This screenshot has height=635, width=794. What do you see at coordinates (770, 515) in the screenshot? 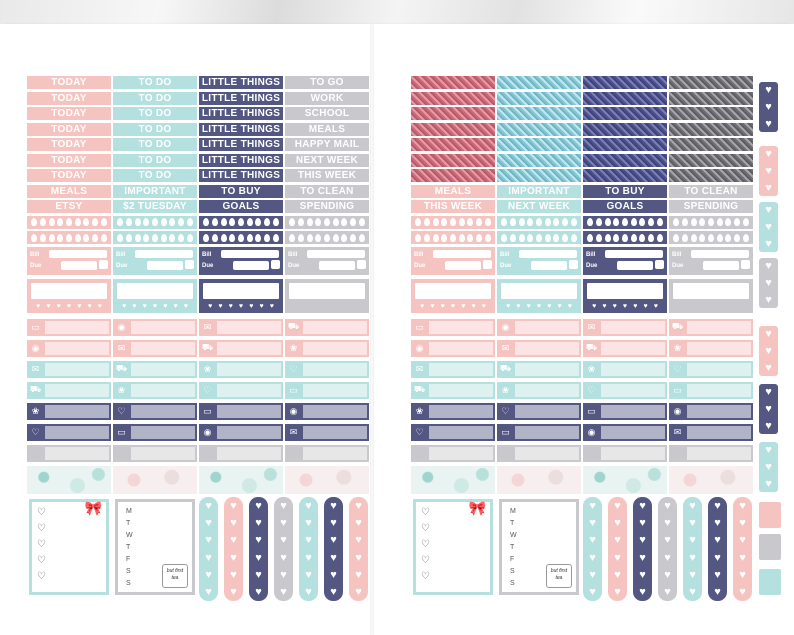
I see `bow-sticker` at bounding box center [770, 515].